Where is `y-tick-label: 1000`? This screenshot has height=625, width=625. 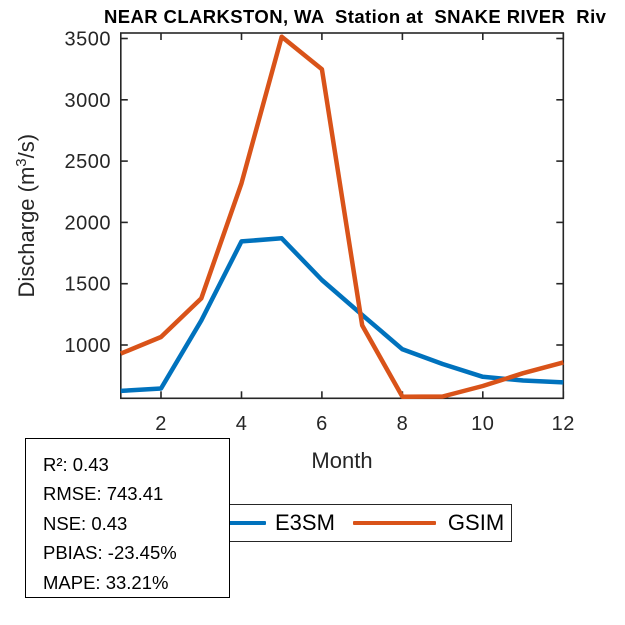
y-tick-label: 1000 is located at coordinates (88, 346).